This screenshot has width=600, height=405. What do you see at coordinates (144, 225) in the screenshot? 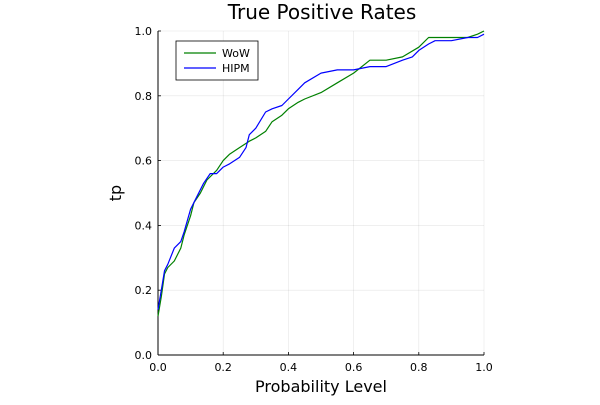
I see `y-tick-label: 0.4` at bounding box center [144, 225].